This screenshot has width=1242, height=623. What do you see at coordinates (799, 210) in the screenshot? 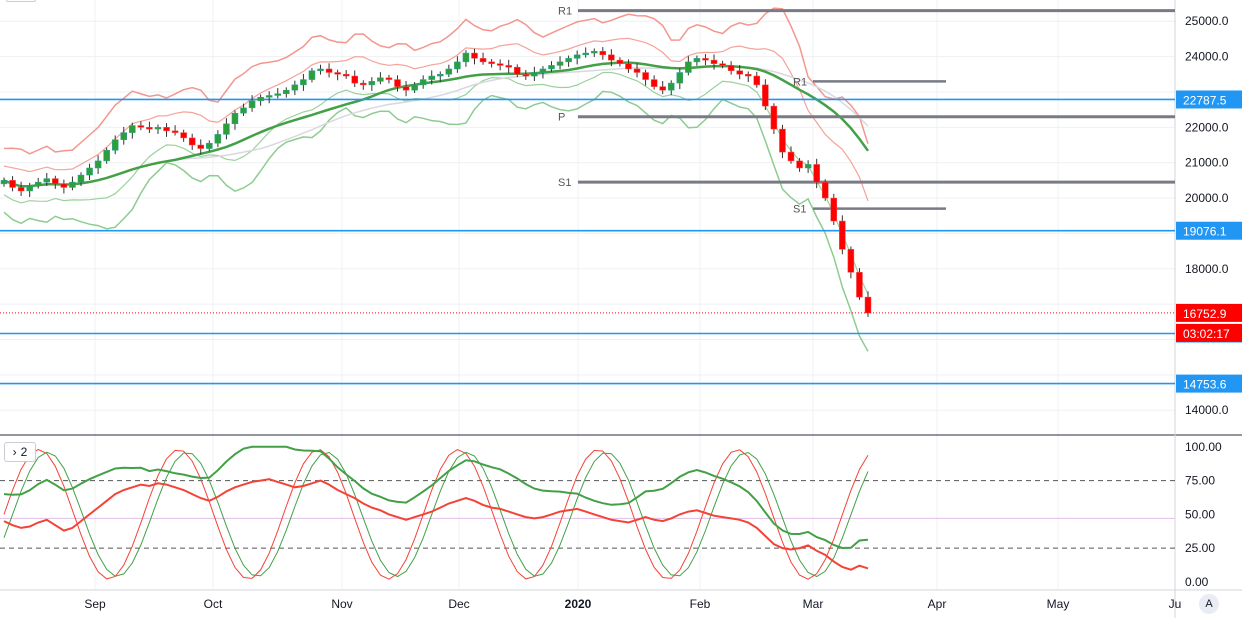
I see `pivot-label: S1` at bounding box center [799, 210].